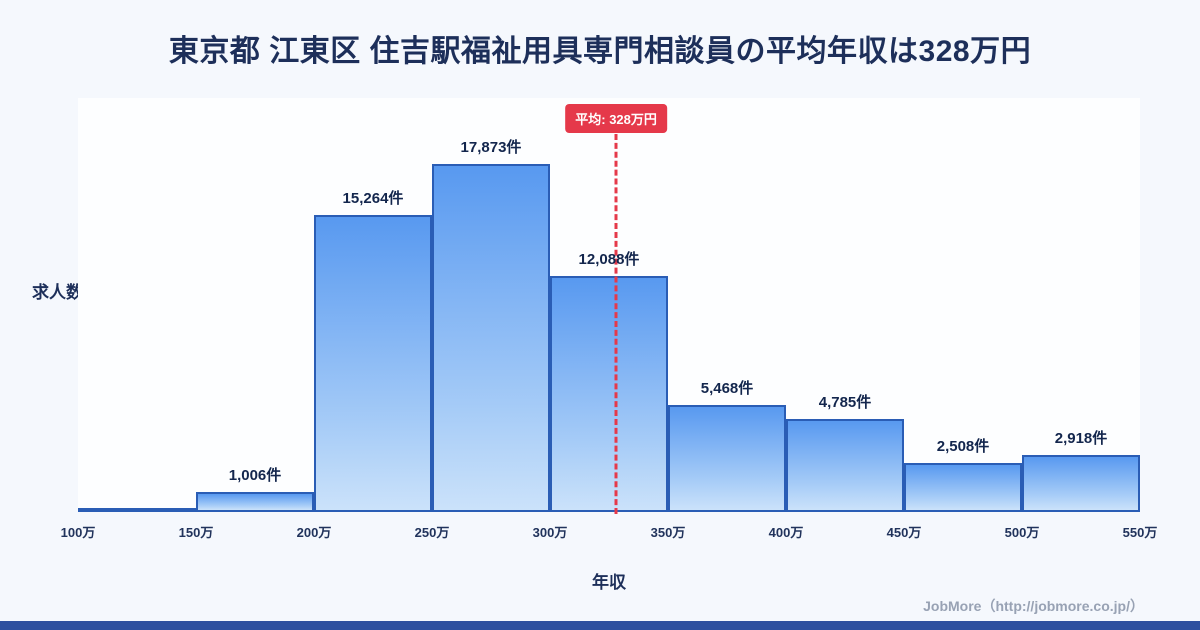  Describe the element at coordinates (550, 532) in the screenshot. I see `x-tick-label: 300万` at that location.